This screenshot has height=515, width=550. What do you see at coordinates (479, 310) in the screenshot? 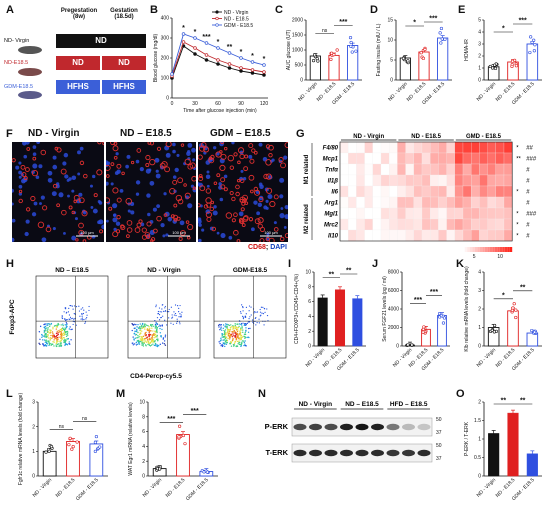
I see `y-tick-label: 2` at bounding box center [479, 310].